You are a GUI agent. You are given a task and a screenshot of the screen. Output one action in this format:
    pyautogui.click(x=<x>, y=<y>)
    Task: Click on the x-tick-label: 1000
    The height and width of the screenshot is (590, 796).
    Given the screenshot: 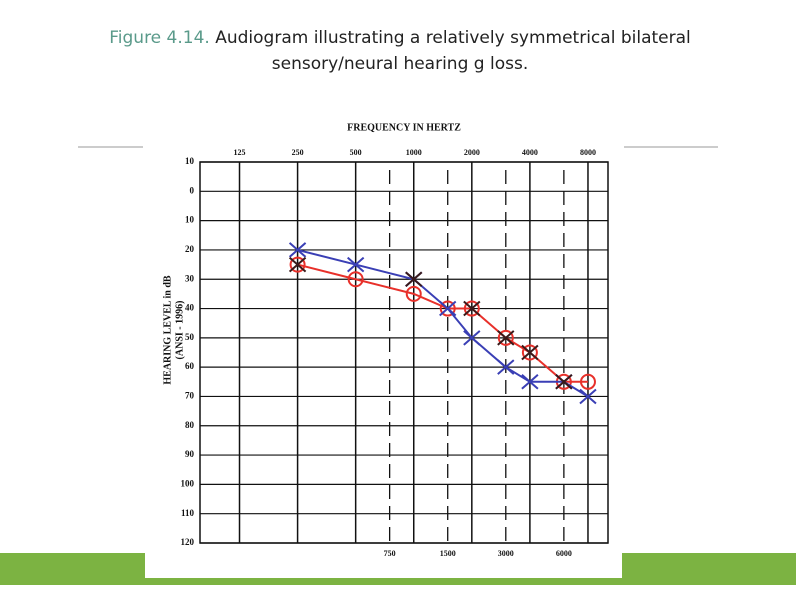 What is the action you would take?
    pyautogui.click(x=414, y=152)
    